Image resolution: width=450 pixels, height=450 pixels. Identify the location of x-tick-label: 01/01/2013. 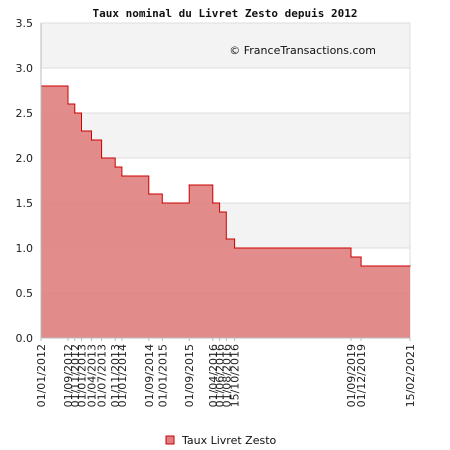
(82, 375).